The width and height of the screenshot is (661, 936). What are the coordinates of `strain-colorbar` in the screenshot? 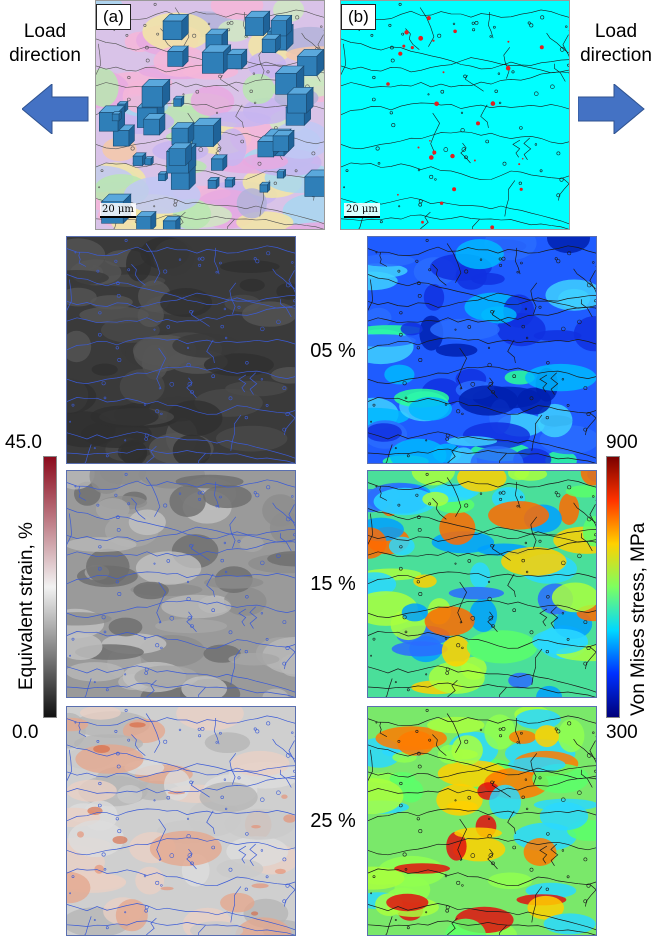 It's located at (50, 587).